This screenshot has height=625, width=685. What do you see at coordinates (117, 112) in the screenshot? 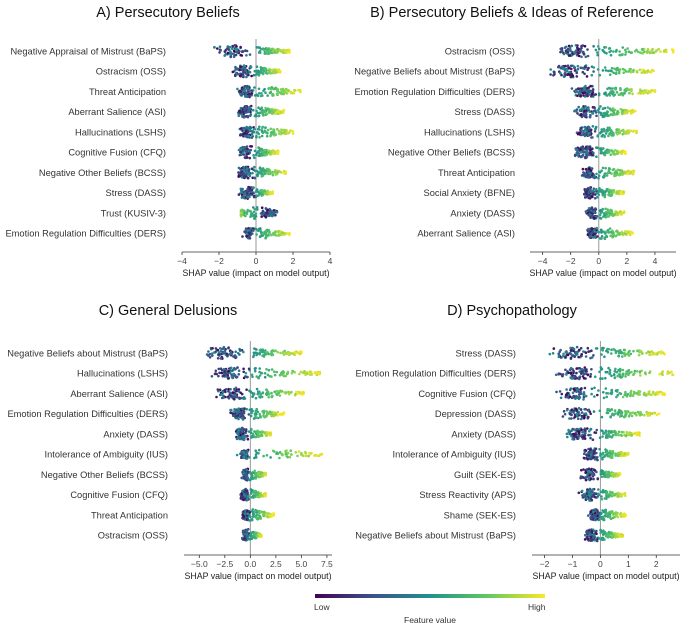
I see `feature-label: Aberrant Salience (ASI)` at bounding box center [117, 112].